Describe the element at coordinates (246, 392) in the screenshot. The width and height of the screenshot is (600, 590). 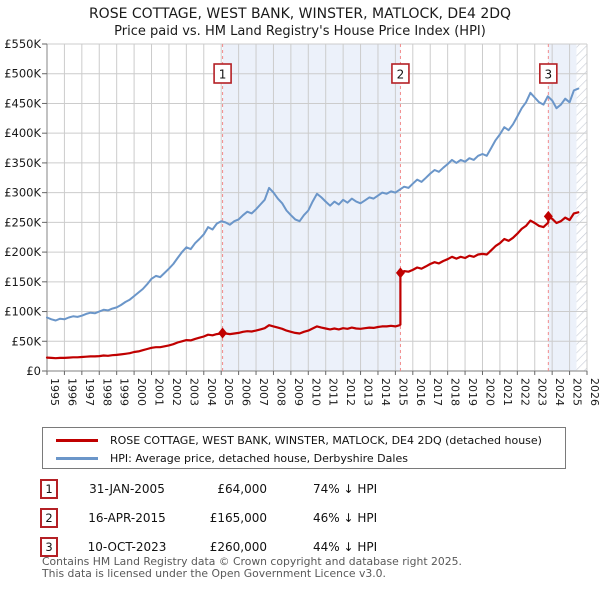
I see `x-tick-label: 2006` at that location.